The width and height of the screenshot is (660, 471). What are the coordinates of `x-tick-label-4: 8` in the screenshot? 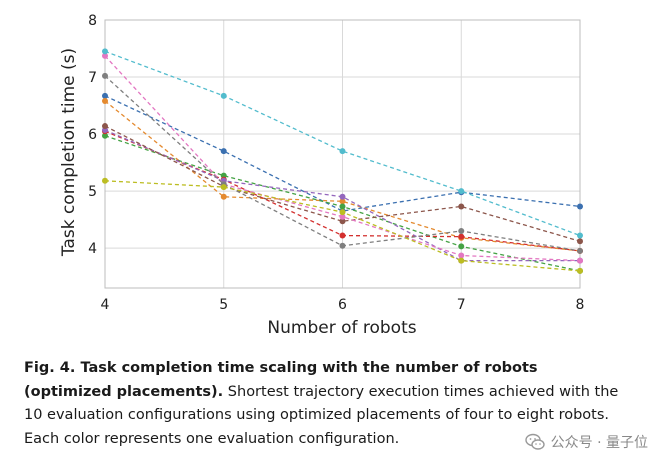 It's located at (580, 305).